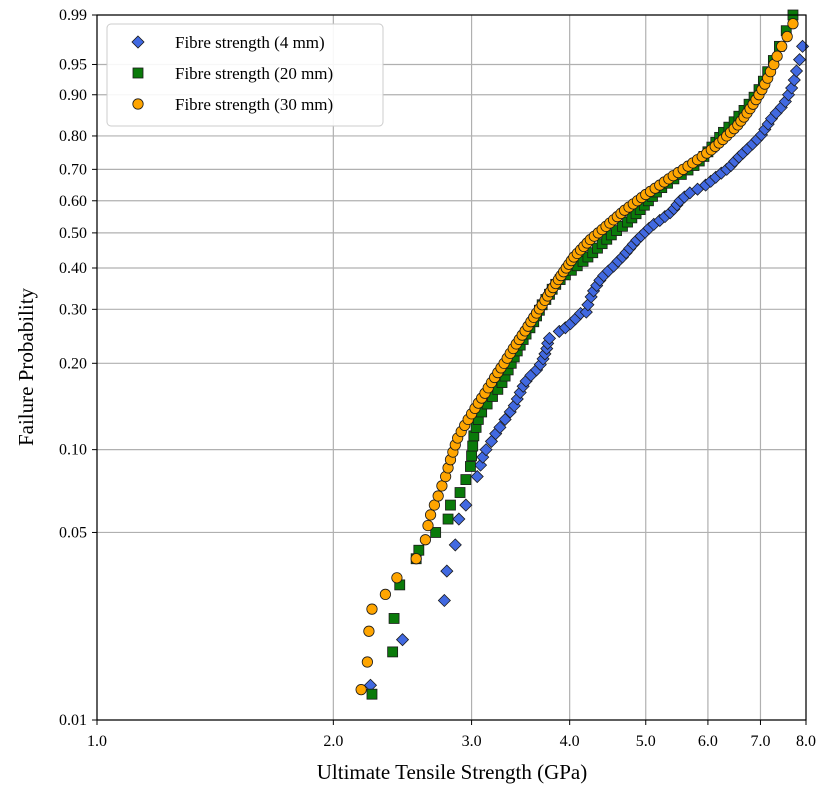  I want to click on y-tick-label: 0.90, so click(73, 95).